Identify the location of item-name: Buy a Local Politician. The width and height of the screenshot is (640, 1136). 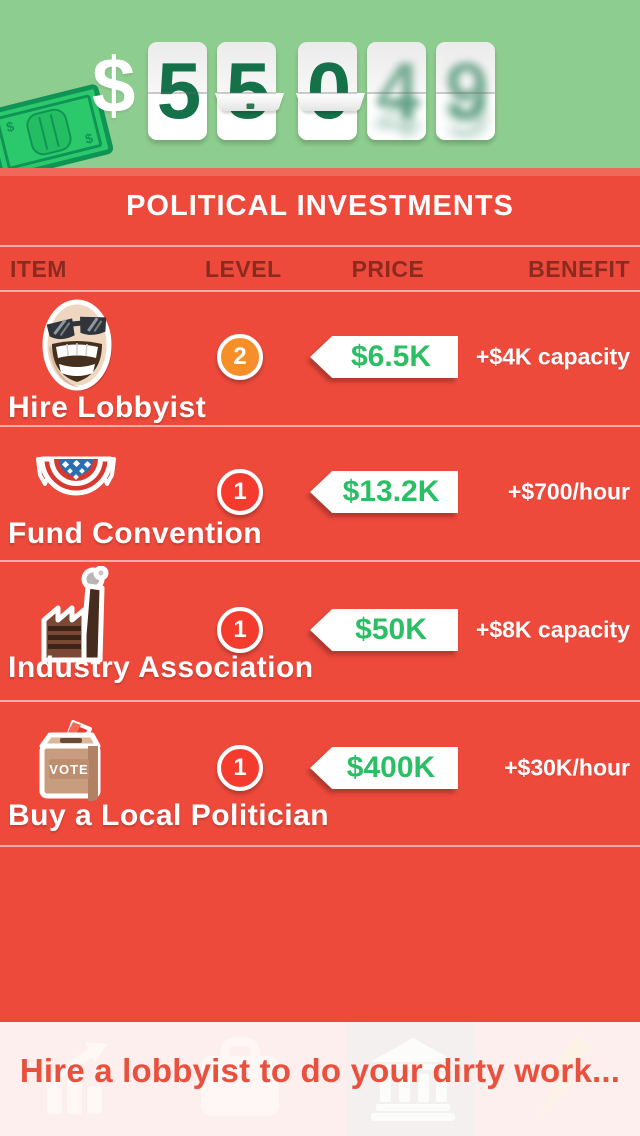
(169, 815).